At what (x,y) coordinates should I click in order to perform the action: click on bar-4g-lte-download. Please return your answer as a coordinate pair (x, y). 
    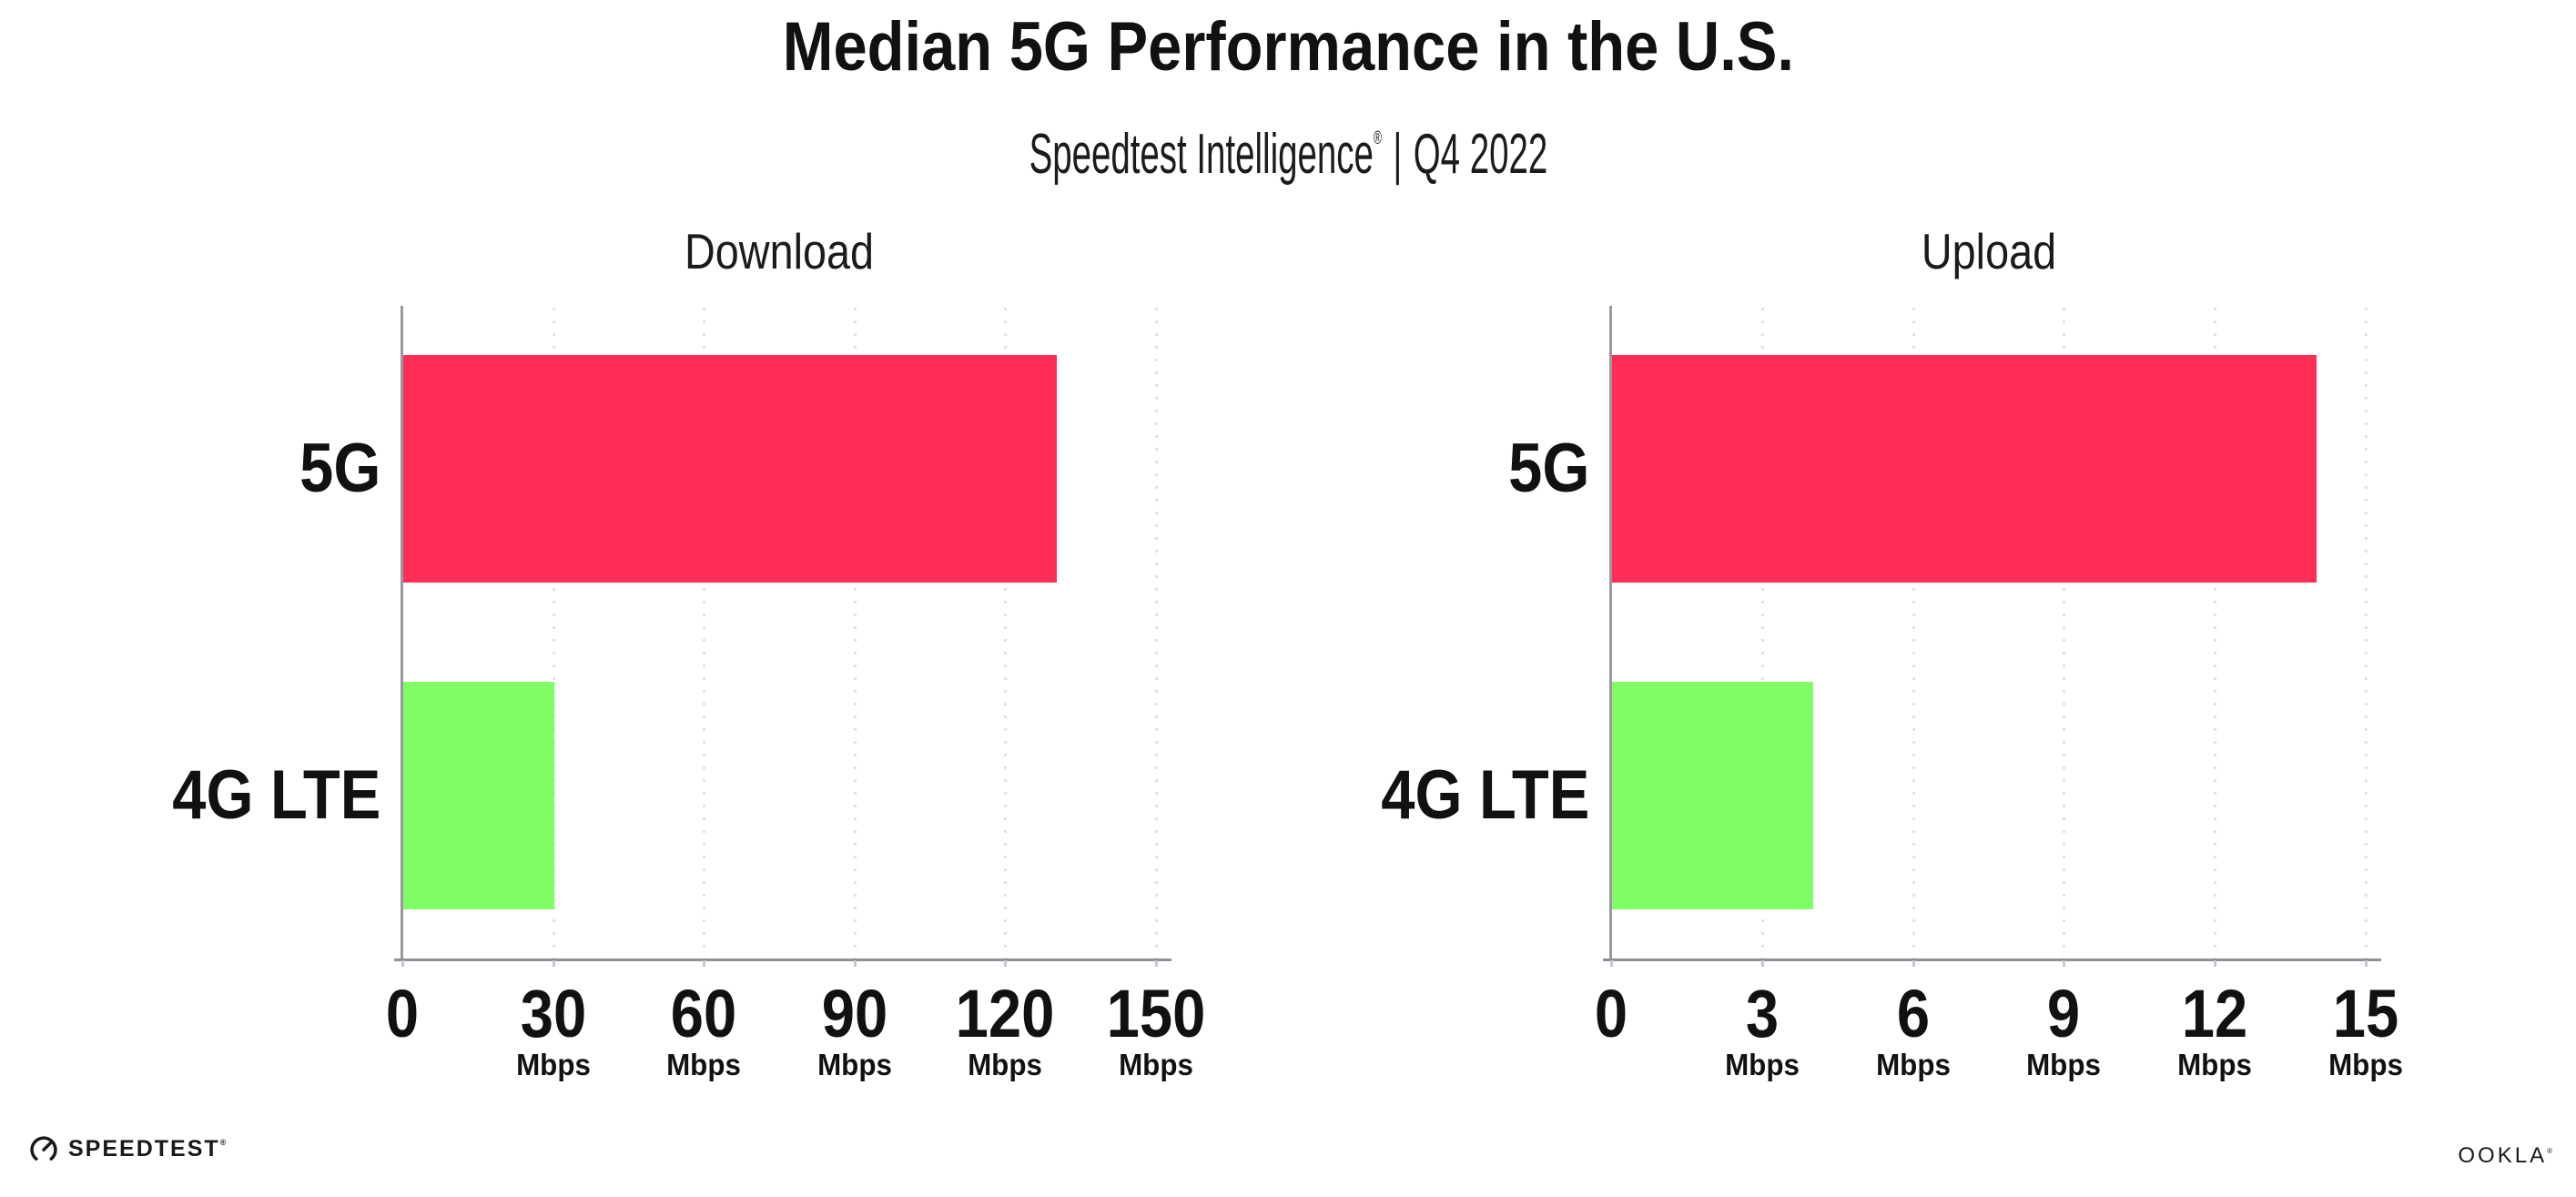
    Looking at the image, I should click on (479, 795).